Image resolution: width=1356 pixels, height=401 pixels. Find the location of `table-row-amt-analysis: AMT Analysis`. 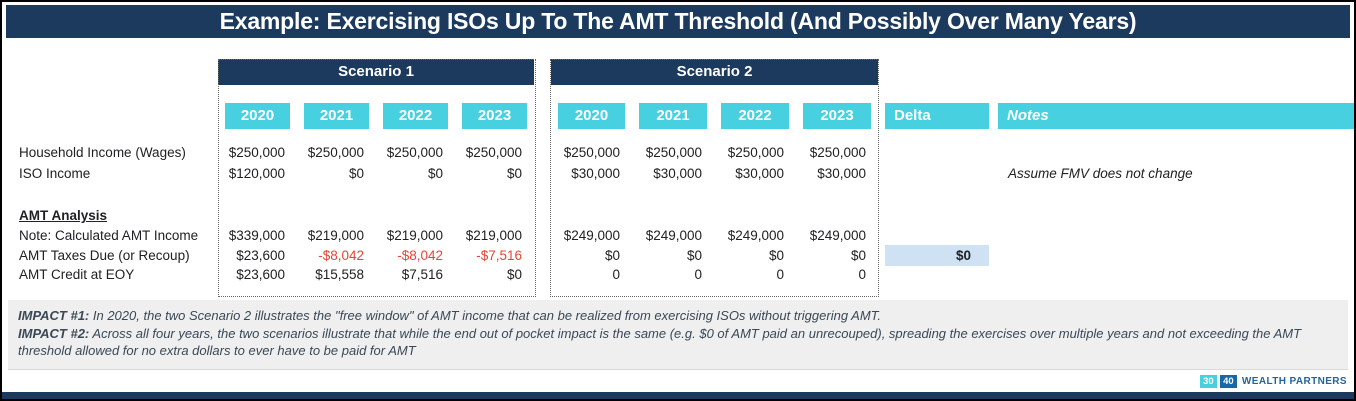

table-row-amt-analysis: AMT Analysis is located at coordinates (685, 215).